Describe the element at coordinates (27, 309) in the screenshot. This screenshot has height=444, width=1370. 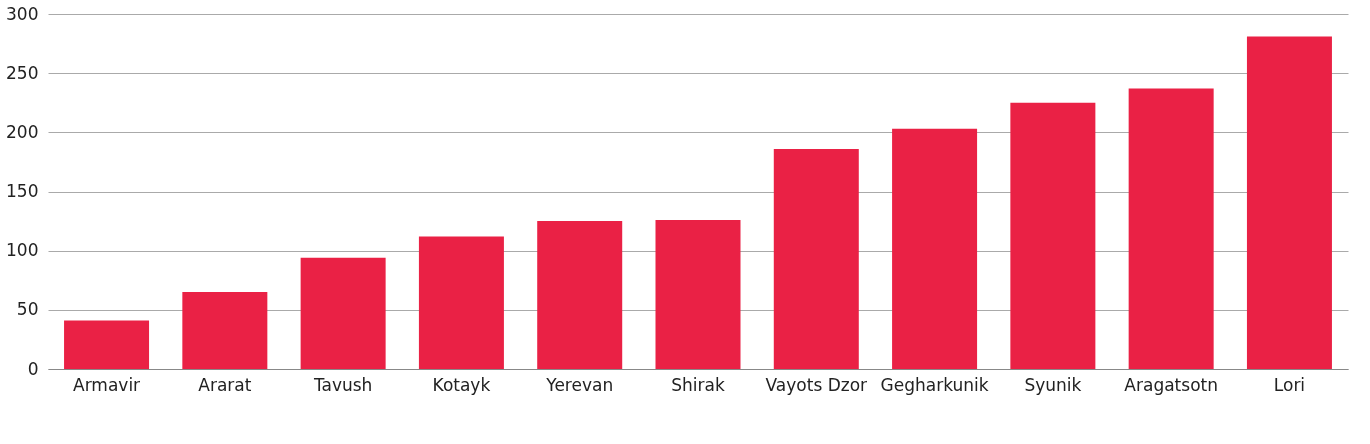
I see `y-tick-label: 50` at that location.